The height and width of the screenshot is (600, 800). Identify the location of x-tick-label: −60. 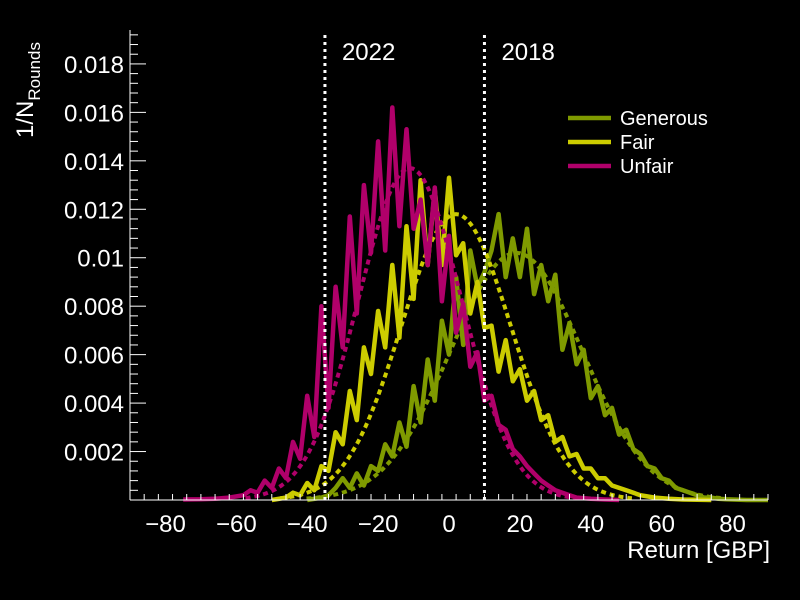
(236, 524).